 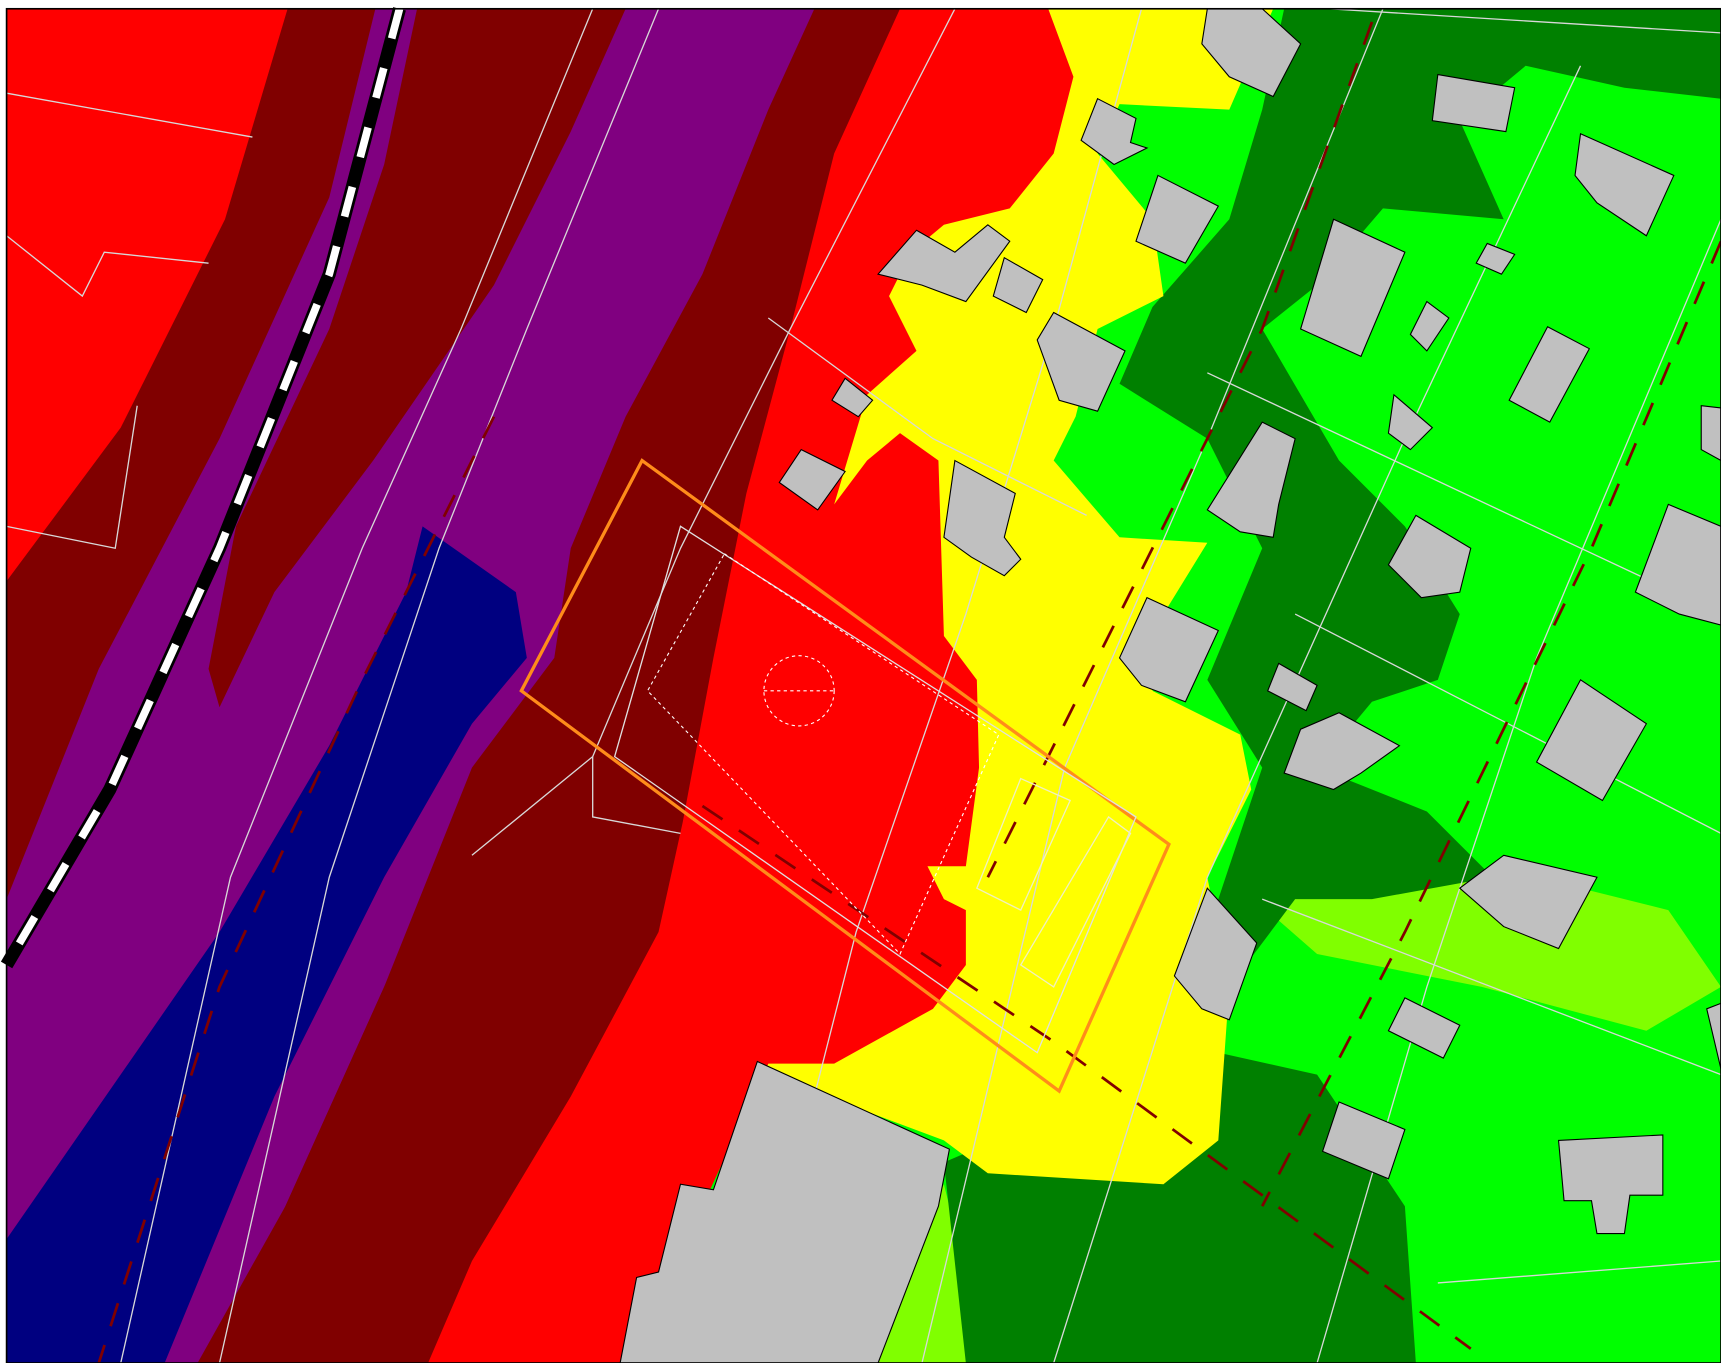 What do you see at coordinates (823, 753) in the screenshot?
I see `field` at bounding box center [823, 753].